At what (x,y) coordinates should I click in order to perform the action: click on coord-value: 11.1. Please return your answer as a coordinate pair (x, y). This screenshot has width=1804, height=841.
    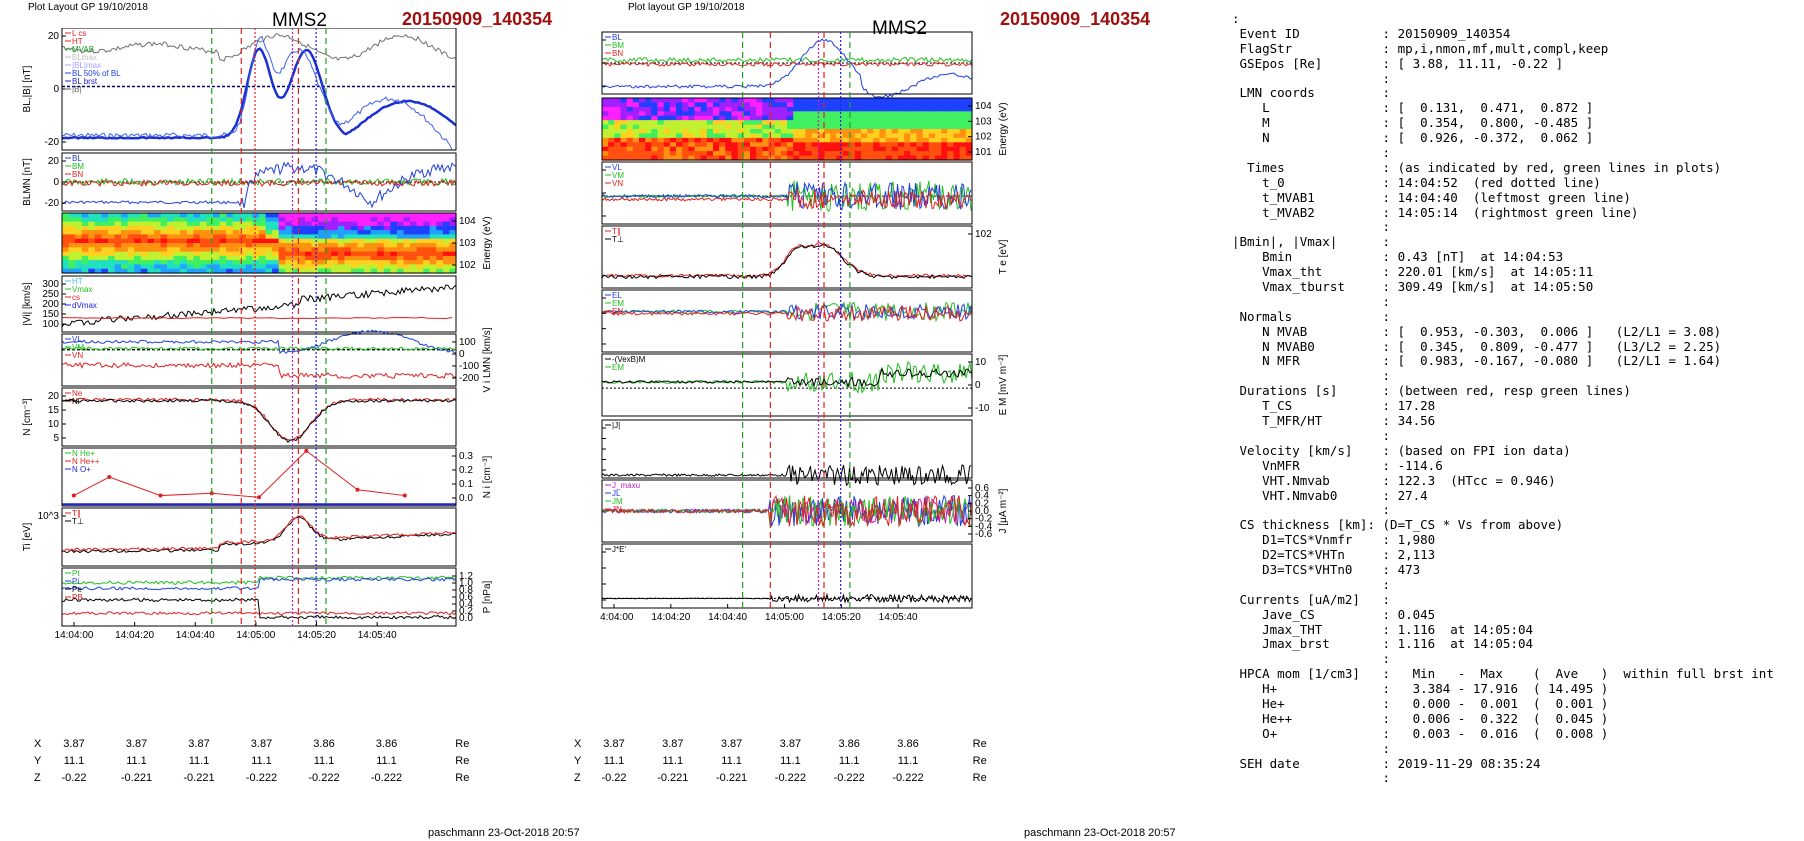
    Looking at the image, I should click on (790, 761).